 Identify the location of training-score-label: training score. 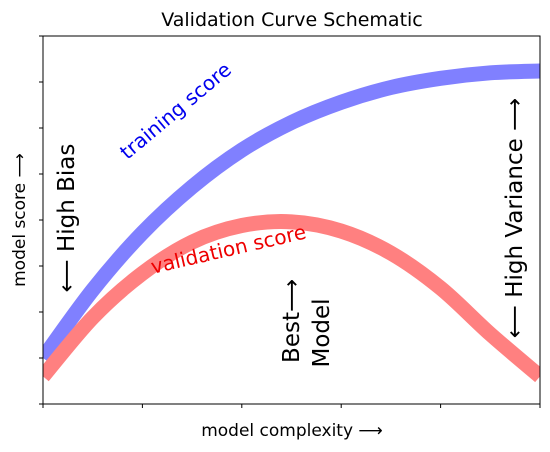
(175, 110).